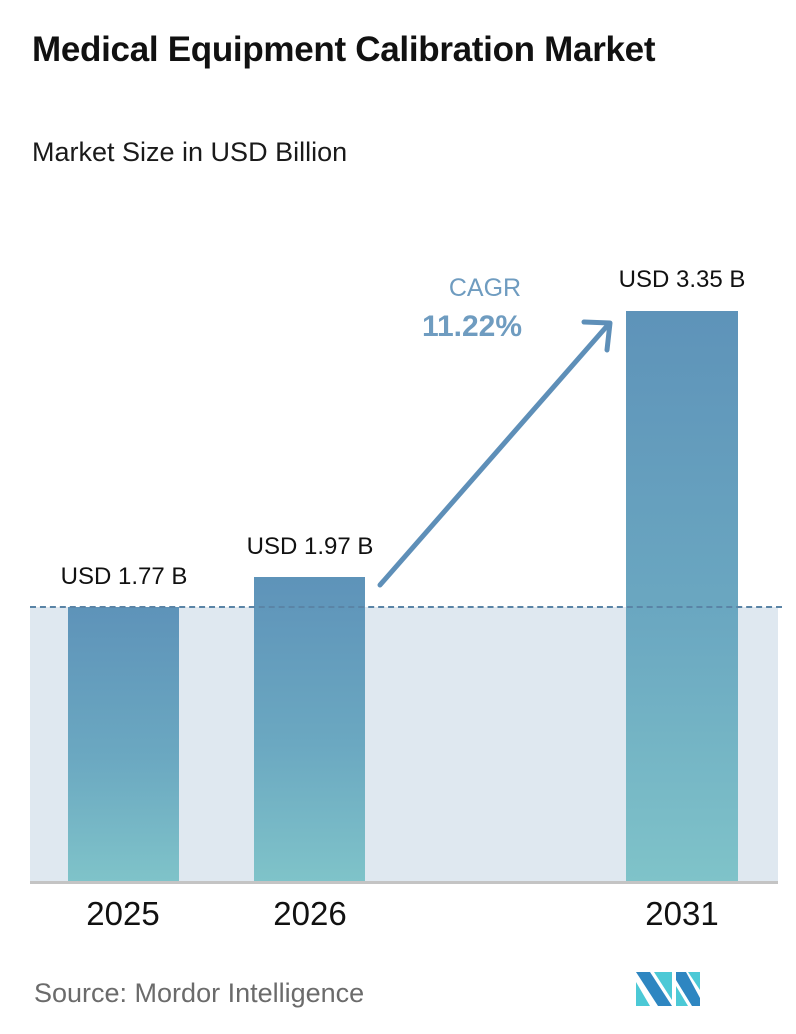 The image size is (796, 1034). I want to click on x-label-2026: 2026, so click(310, 913).